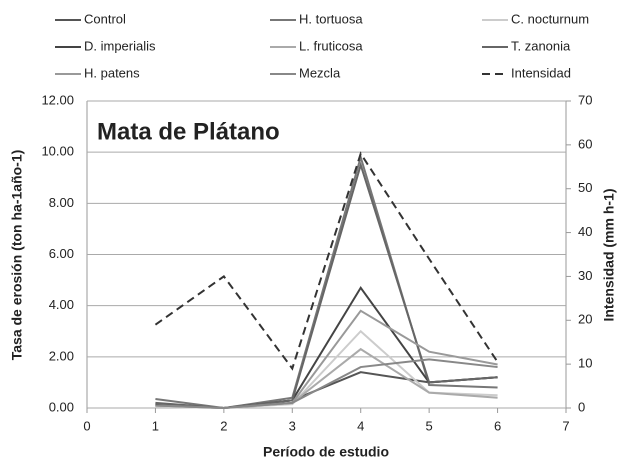  I want to click on y2-tick-label: 70, so click(585, 99).